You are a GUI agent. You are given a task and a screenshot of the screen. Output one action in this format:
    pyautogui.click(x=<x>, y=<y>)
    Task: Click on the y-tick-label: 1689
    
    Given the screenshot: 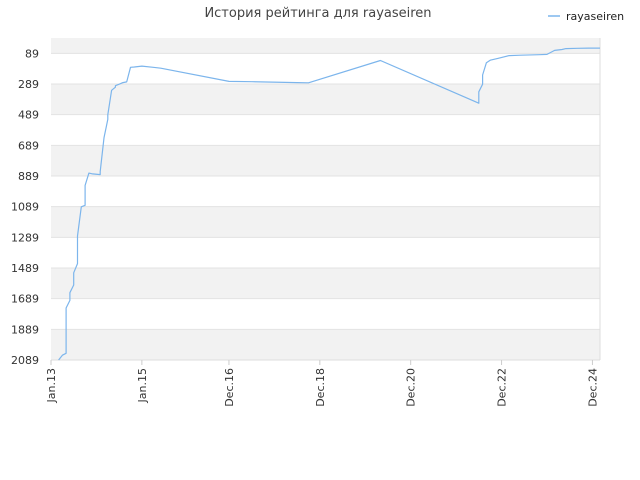 What is the action you would take?
    pyautogui.click(x=25, y=299)
    